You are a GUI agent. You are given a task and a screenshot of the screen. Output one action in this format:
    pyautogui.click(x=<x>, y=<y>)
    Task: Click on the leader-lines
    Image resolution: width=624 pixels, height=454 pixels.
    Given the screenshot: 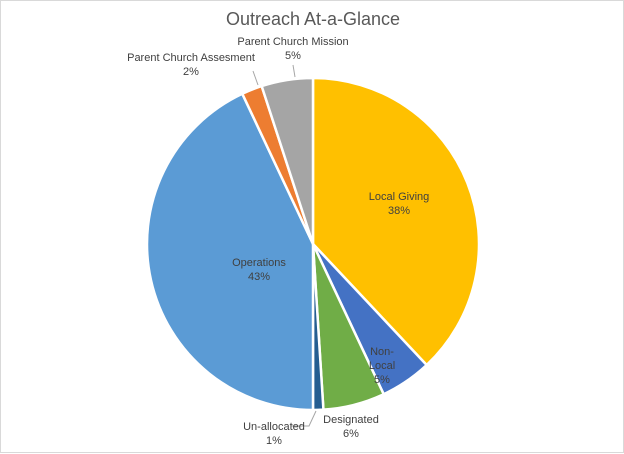 What is the action you would take?
    pyautogui.click(x=284, y=245)
    